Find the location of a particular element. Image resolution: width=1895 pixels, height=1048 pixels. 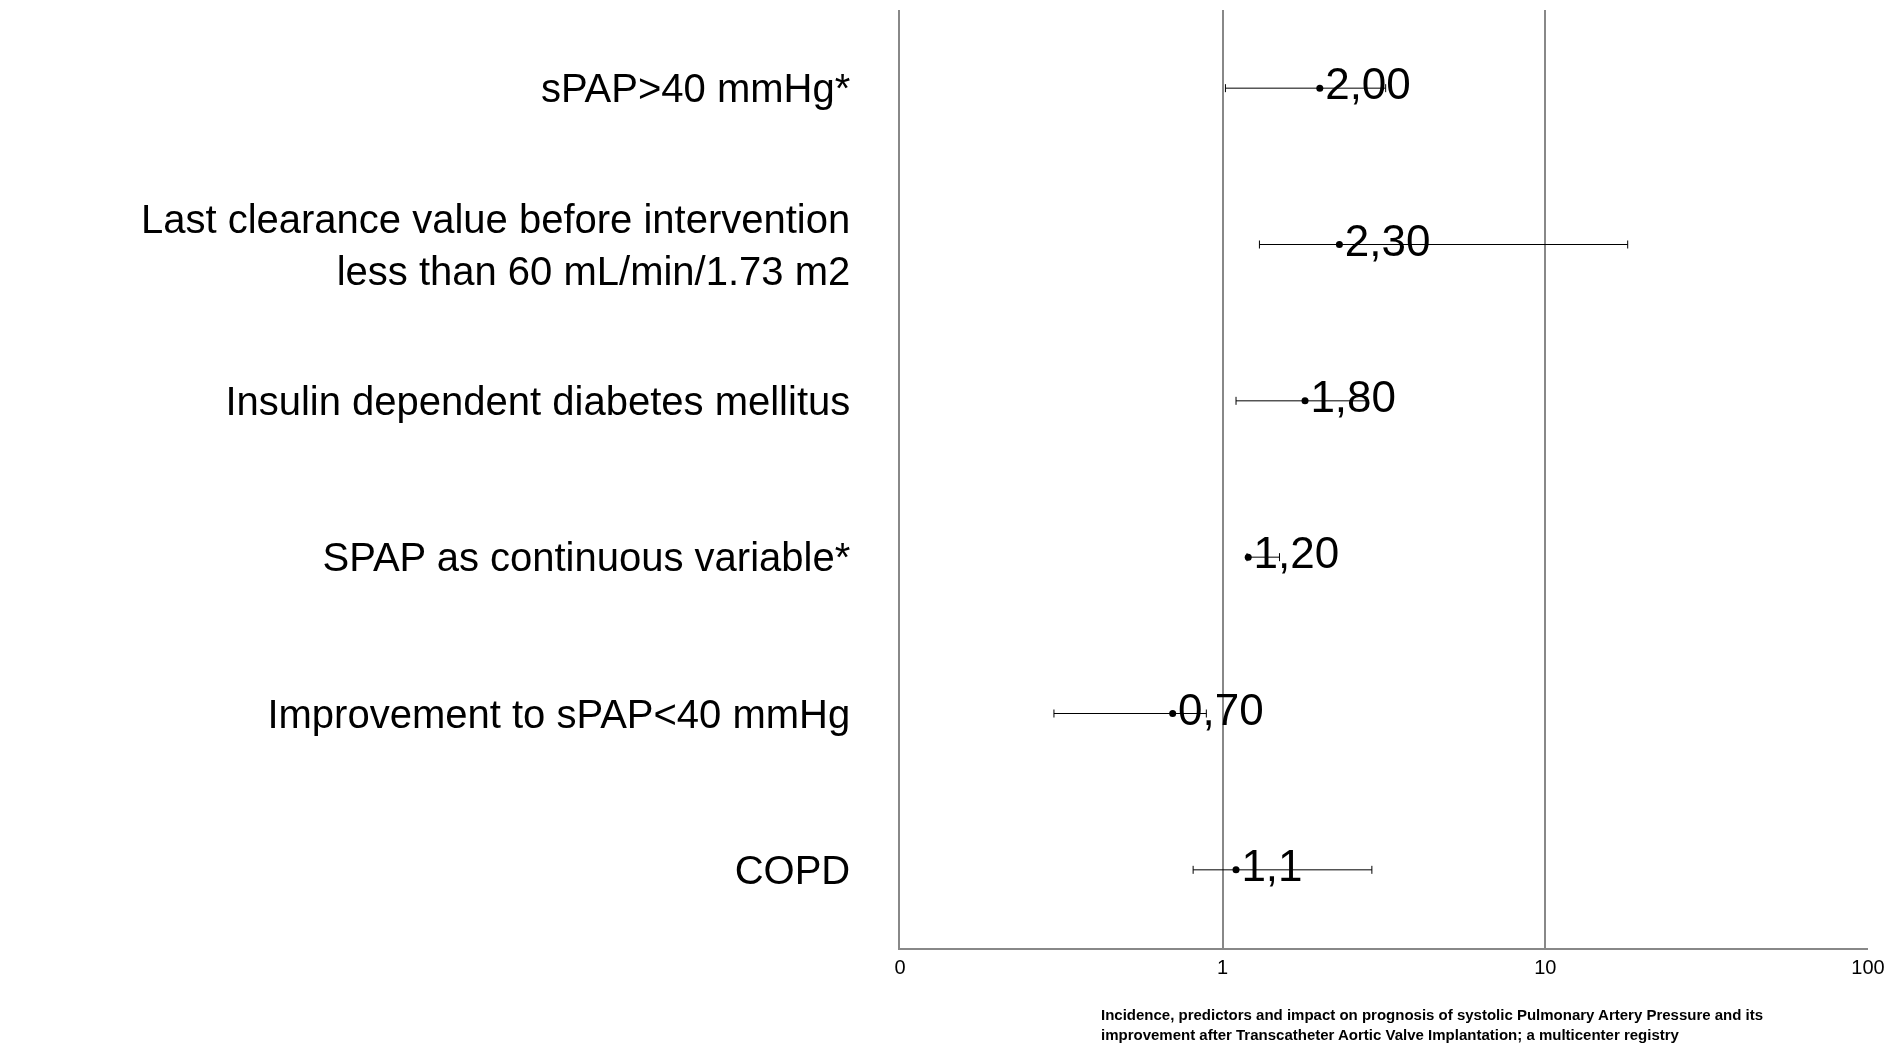

x-tick-label: 10 is located at coordinates (1545, 966).